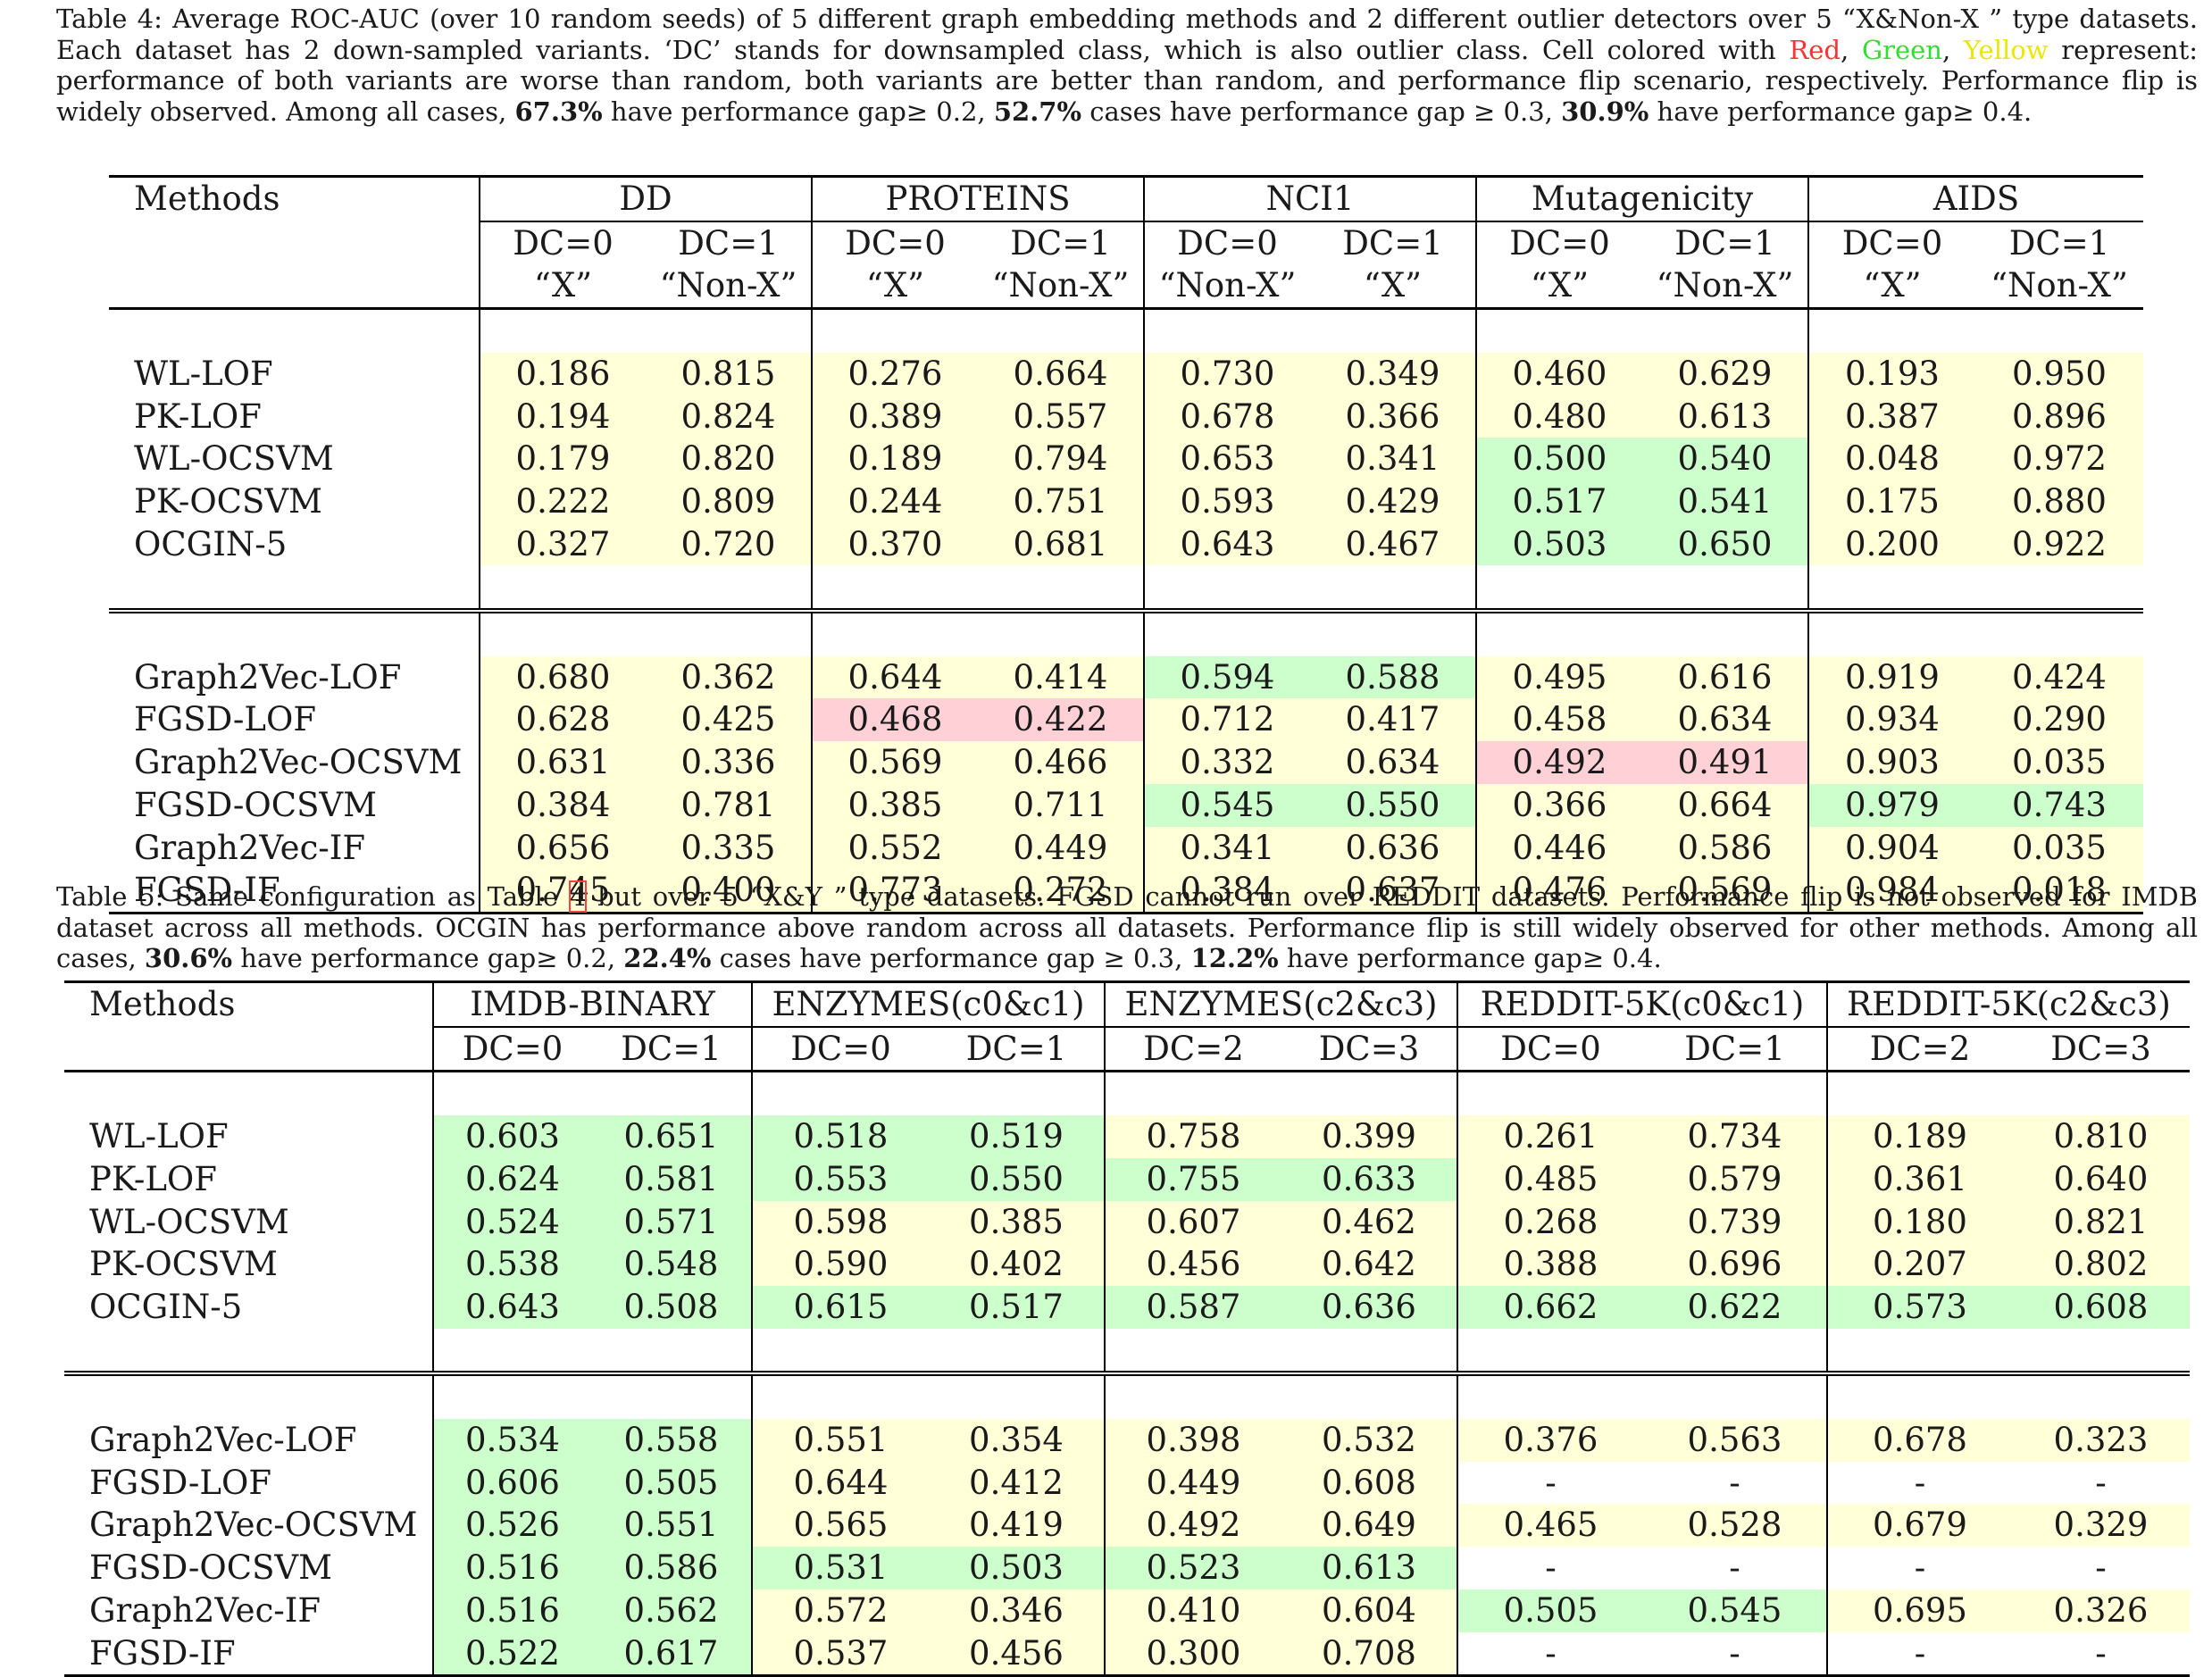 Image resolution: width=2212 pixels, height=1677 pixels. What do you see at coordinates (1061, 459) in the screenshot?
I see `value-cell: 0.794` at bounding box center [1061, 459].